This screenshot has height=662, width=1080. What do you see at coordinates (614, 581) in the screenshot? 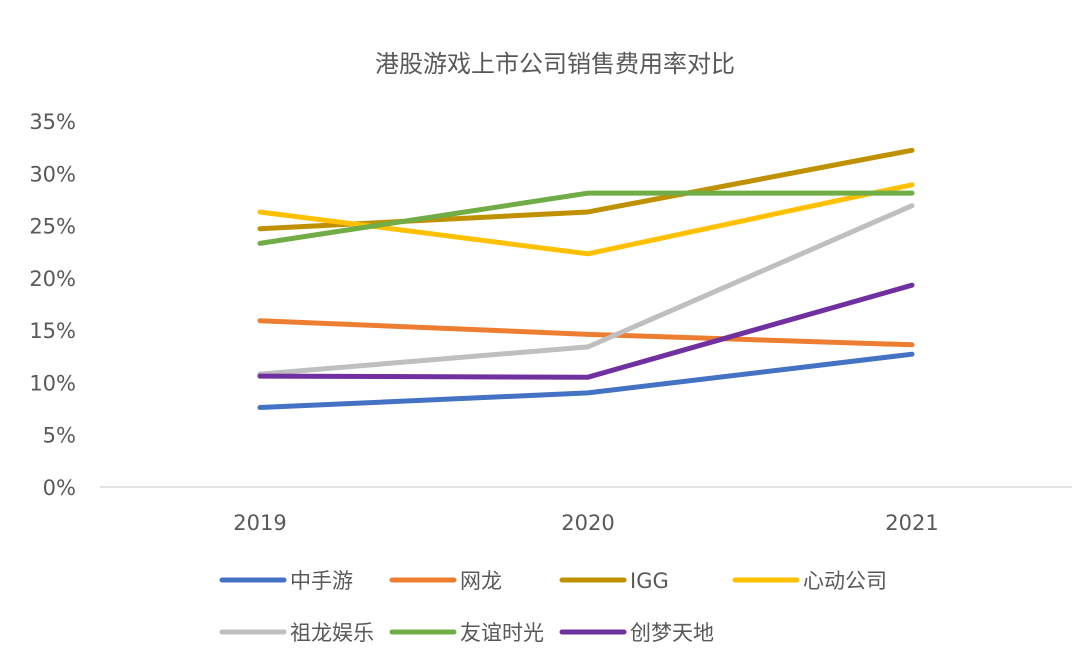
I see `legend-item: IGG` at bounding box center [614, 581].